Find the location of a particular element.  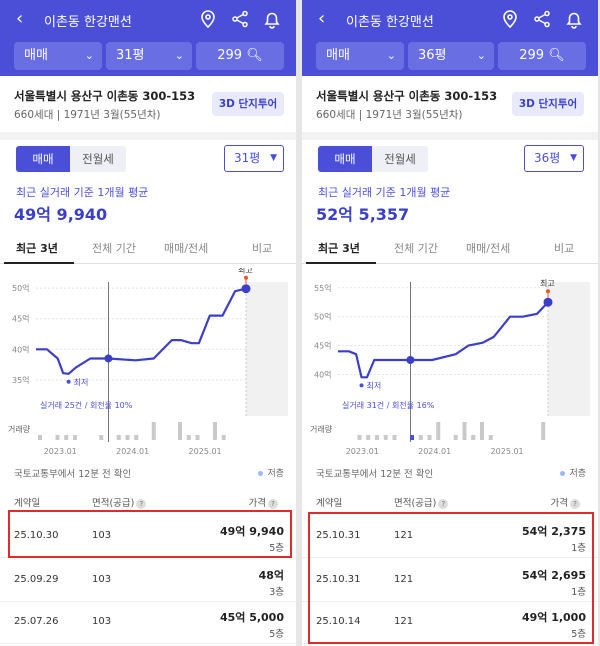

row-area: 103 is located at coordinates (102, 579).